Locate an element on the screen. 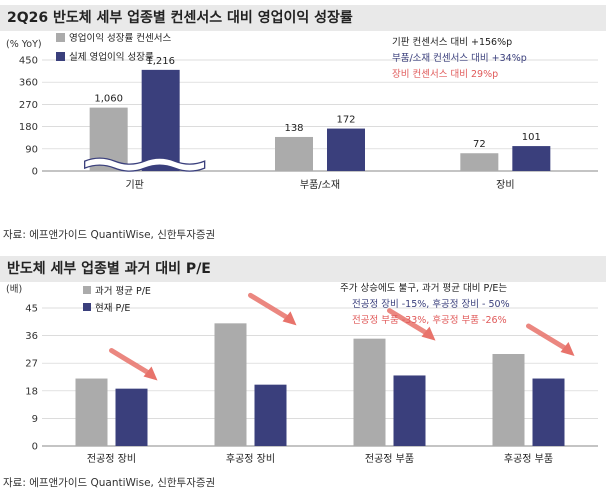  chart2-ytick: 27 is located at coordinates (31, 364).